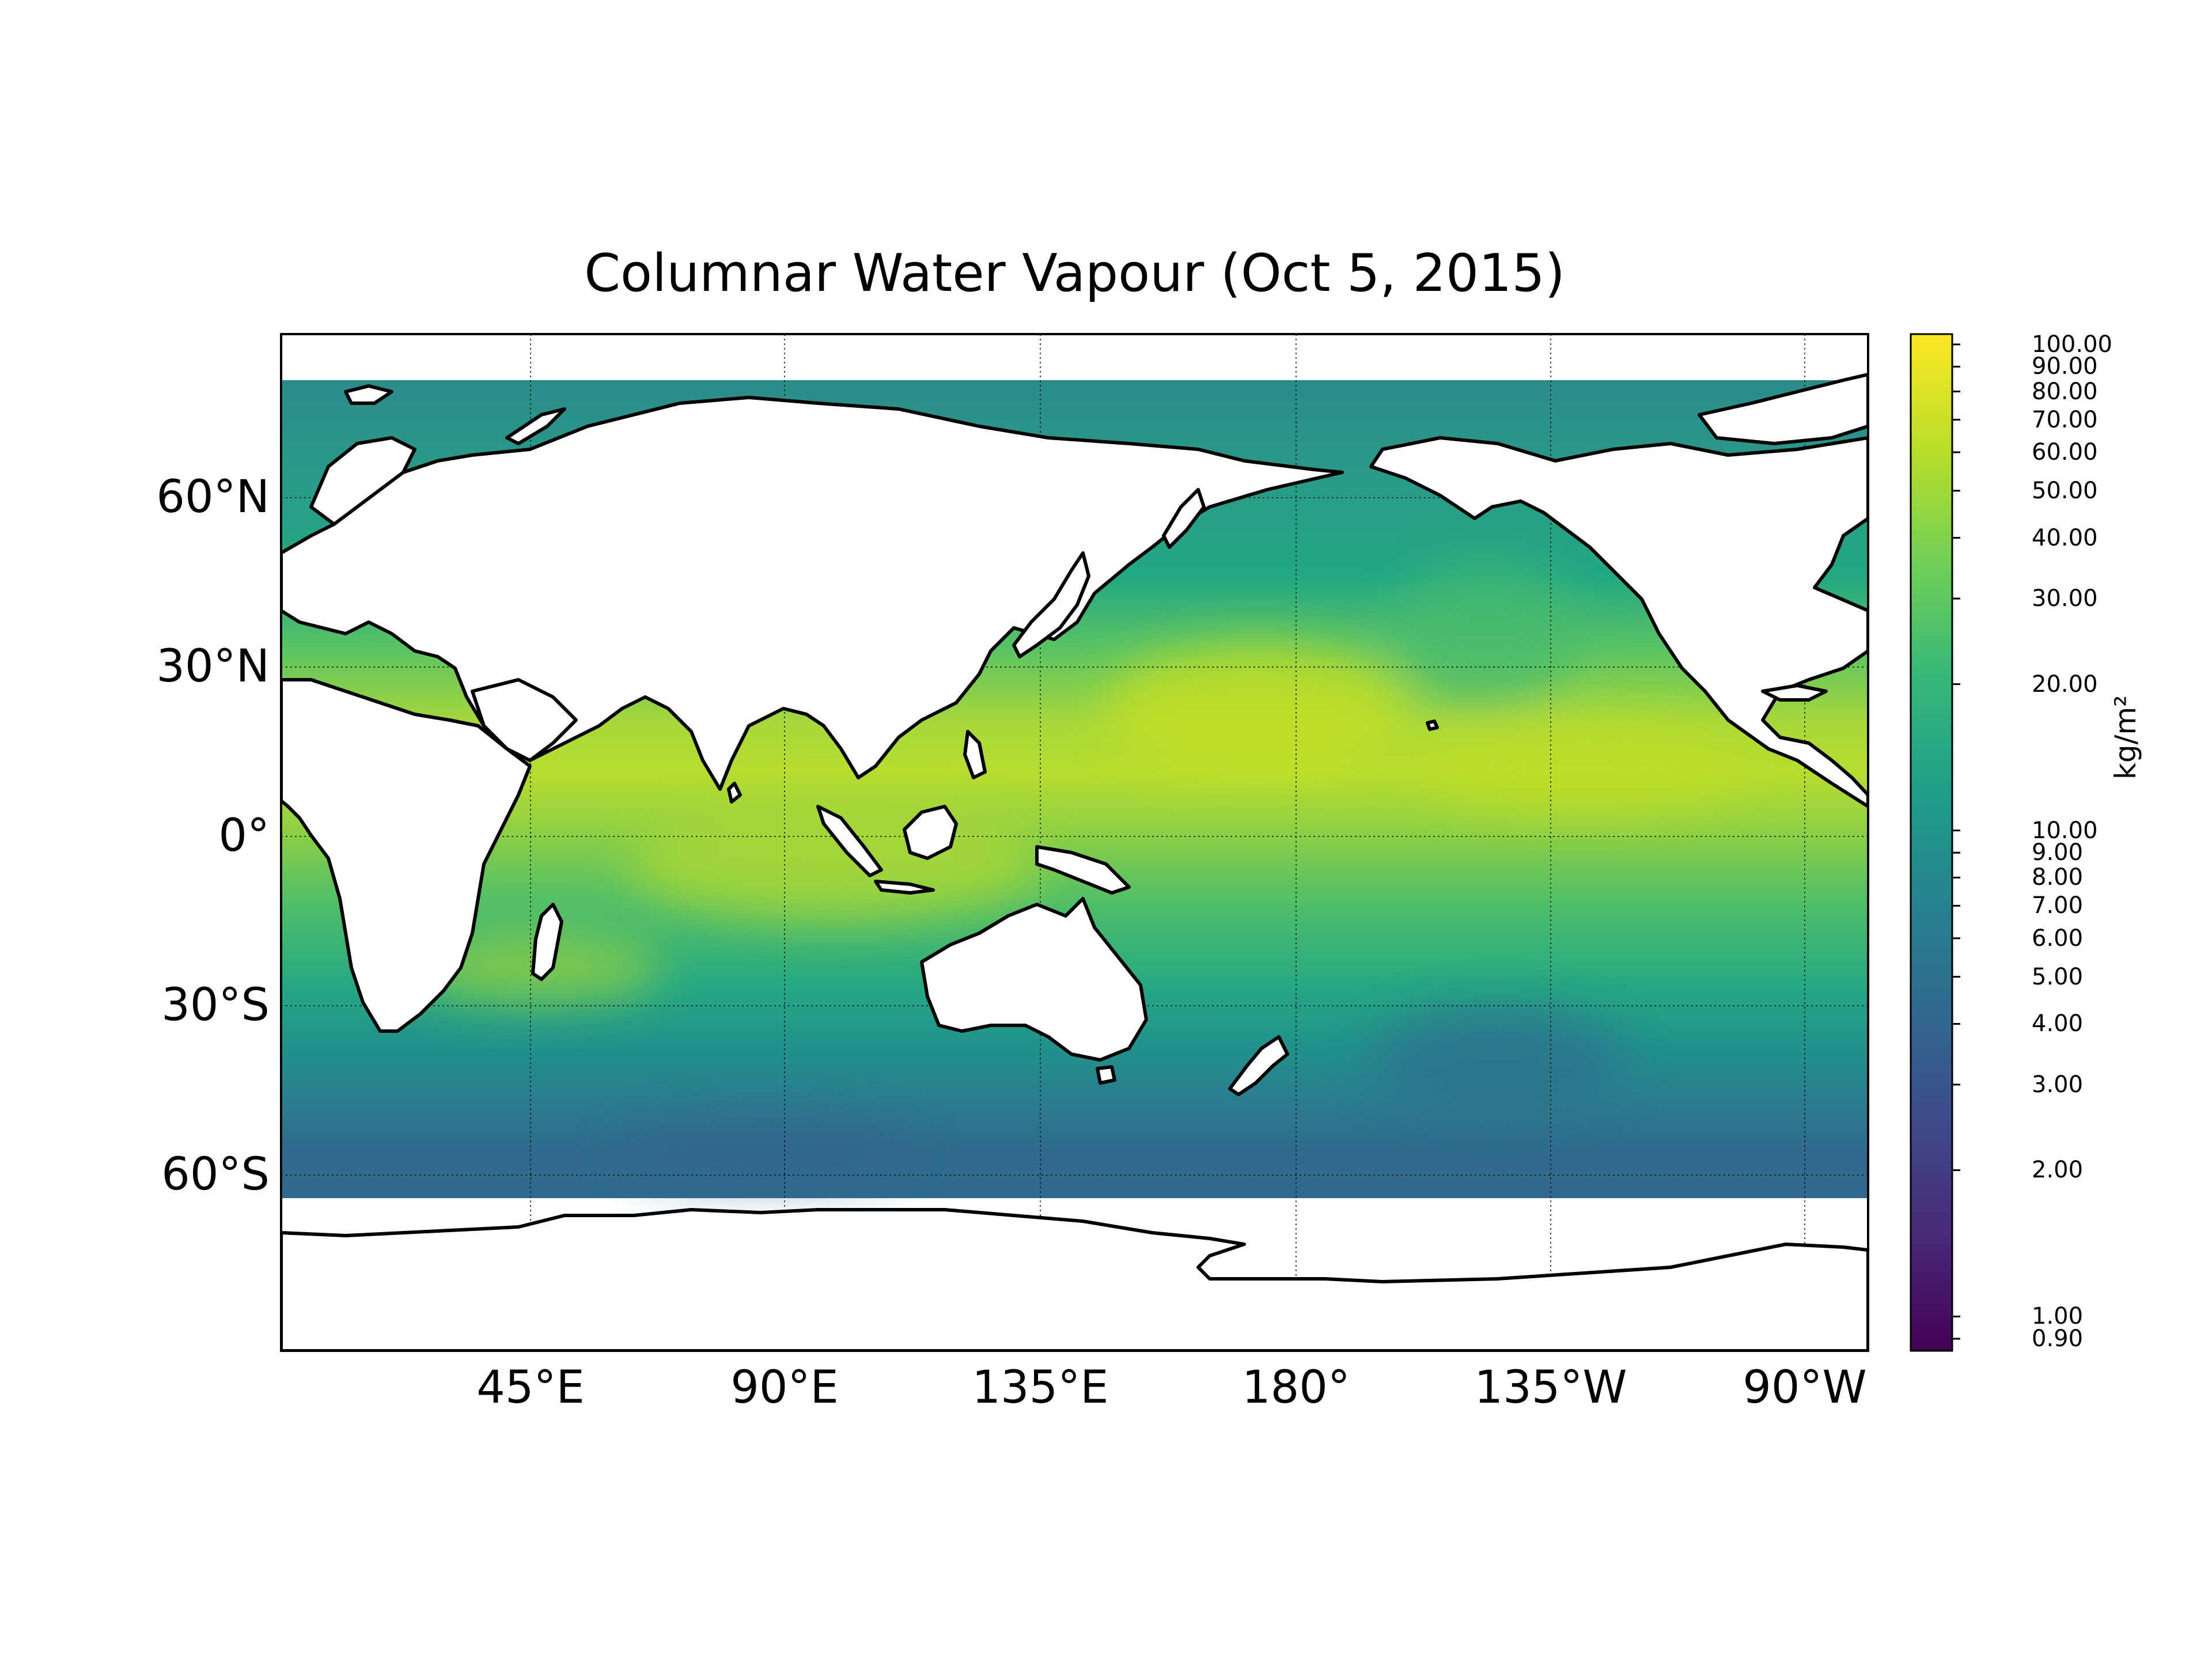 The width and height of the screenshot is (2212, 1659). I want to click on colorbar-gradient, so click(1931, 842).